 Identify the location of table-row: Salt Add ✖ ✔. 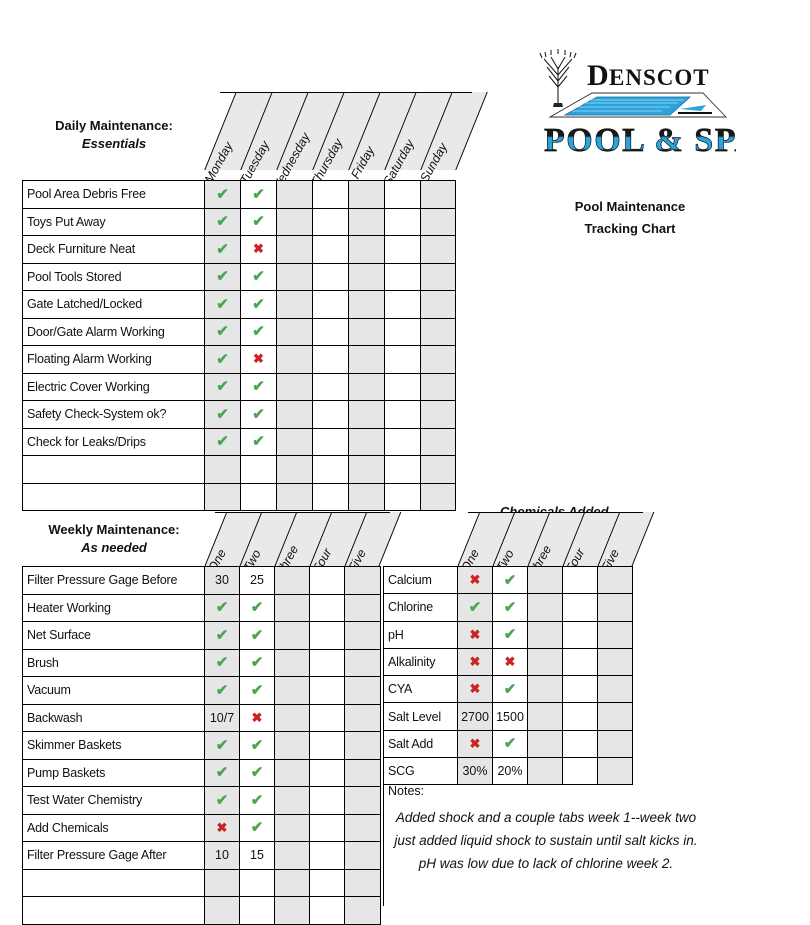
(508, 744).